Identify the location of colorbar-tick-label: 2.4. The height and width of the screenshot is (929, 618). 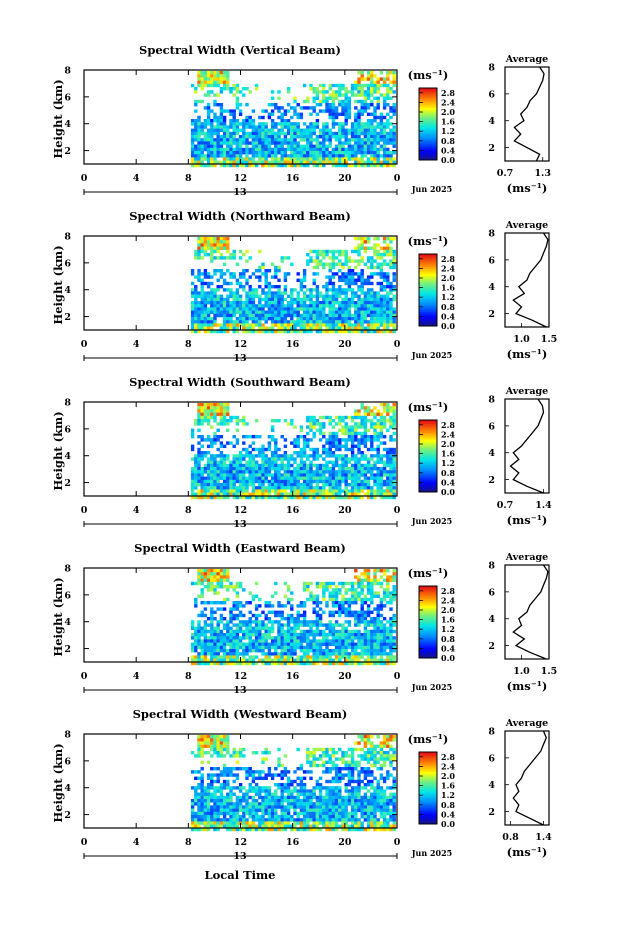
(448, 766).